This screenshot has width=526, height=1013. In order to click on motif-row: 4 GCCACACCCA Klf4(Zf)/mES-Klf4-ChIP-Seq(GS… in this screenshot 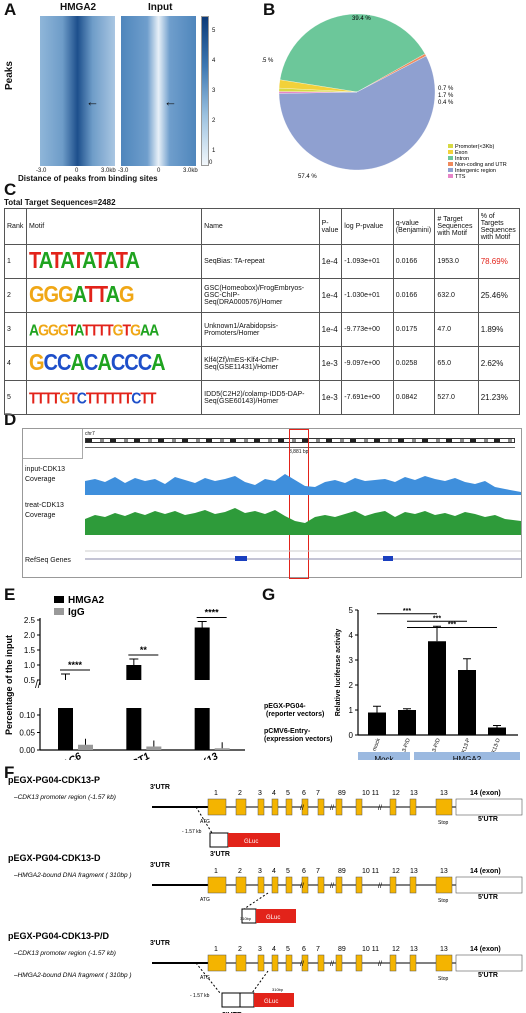, I will do `click(262, 363)`.